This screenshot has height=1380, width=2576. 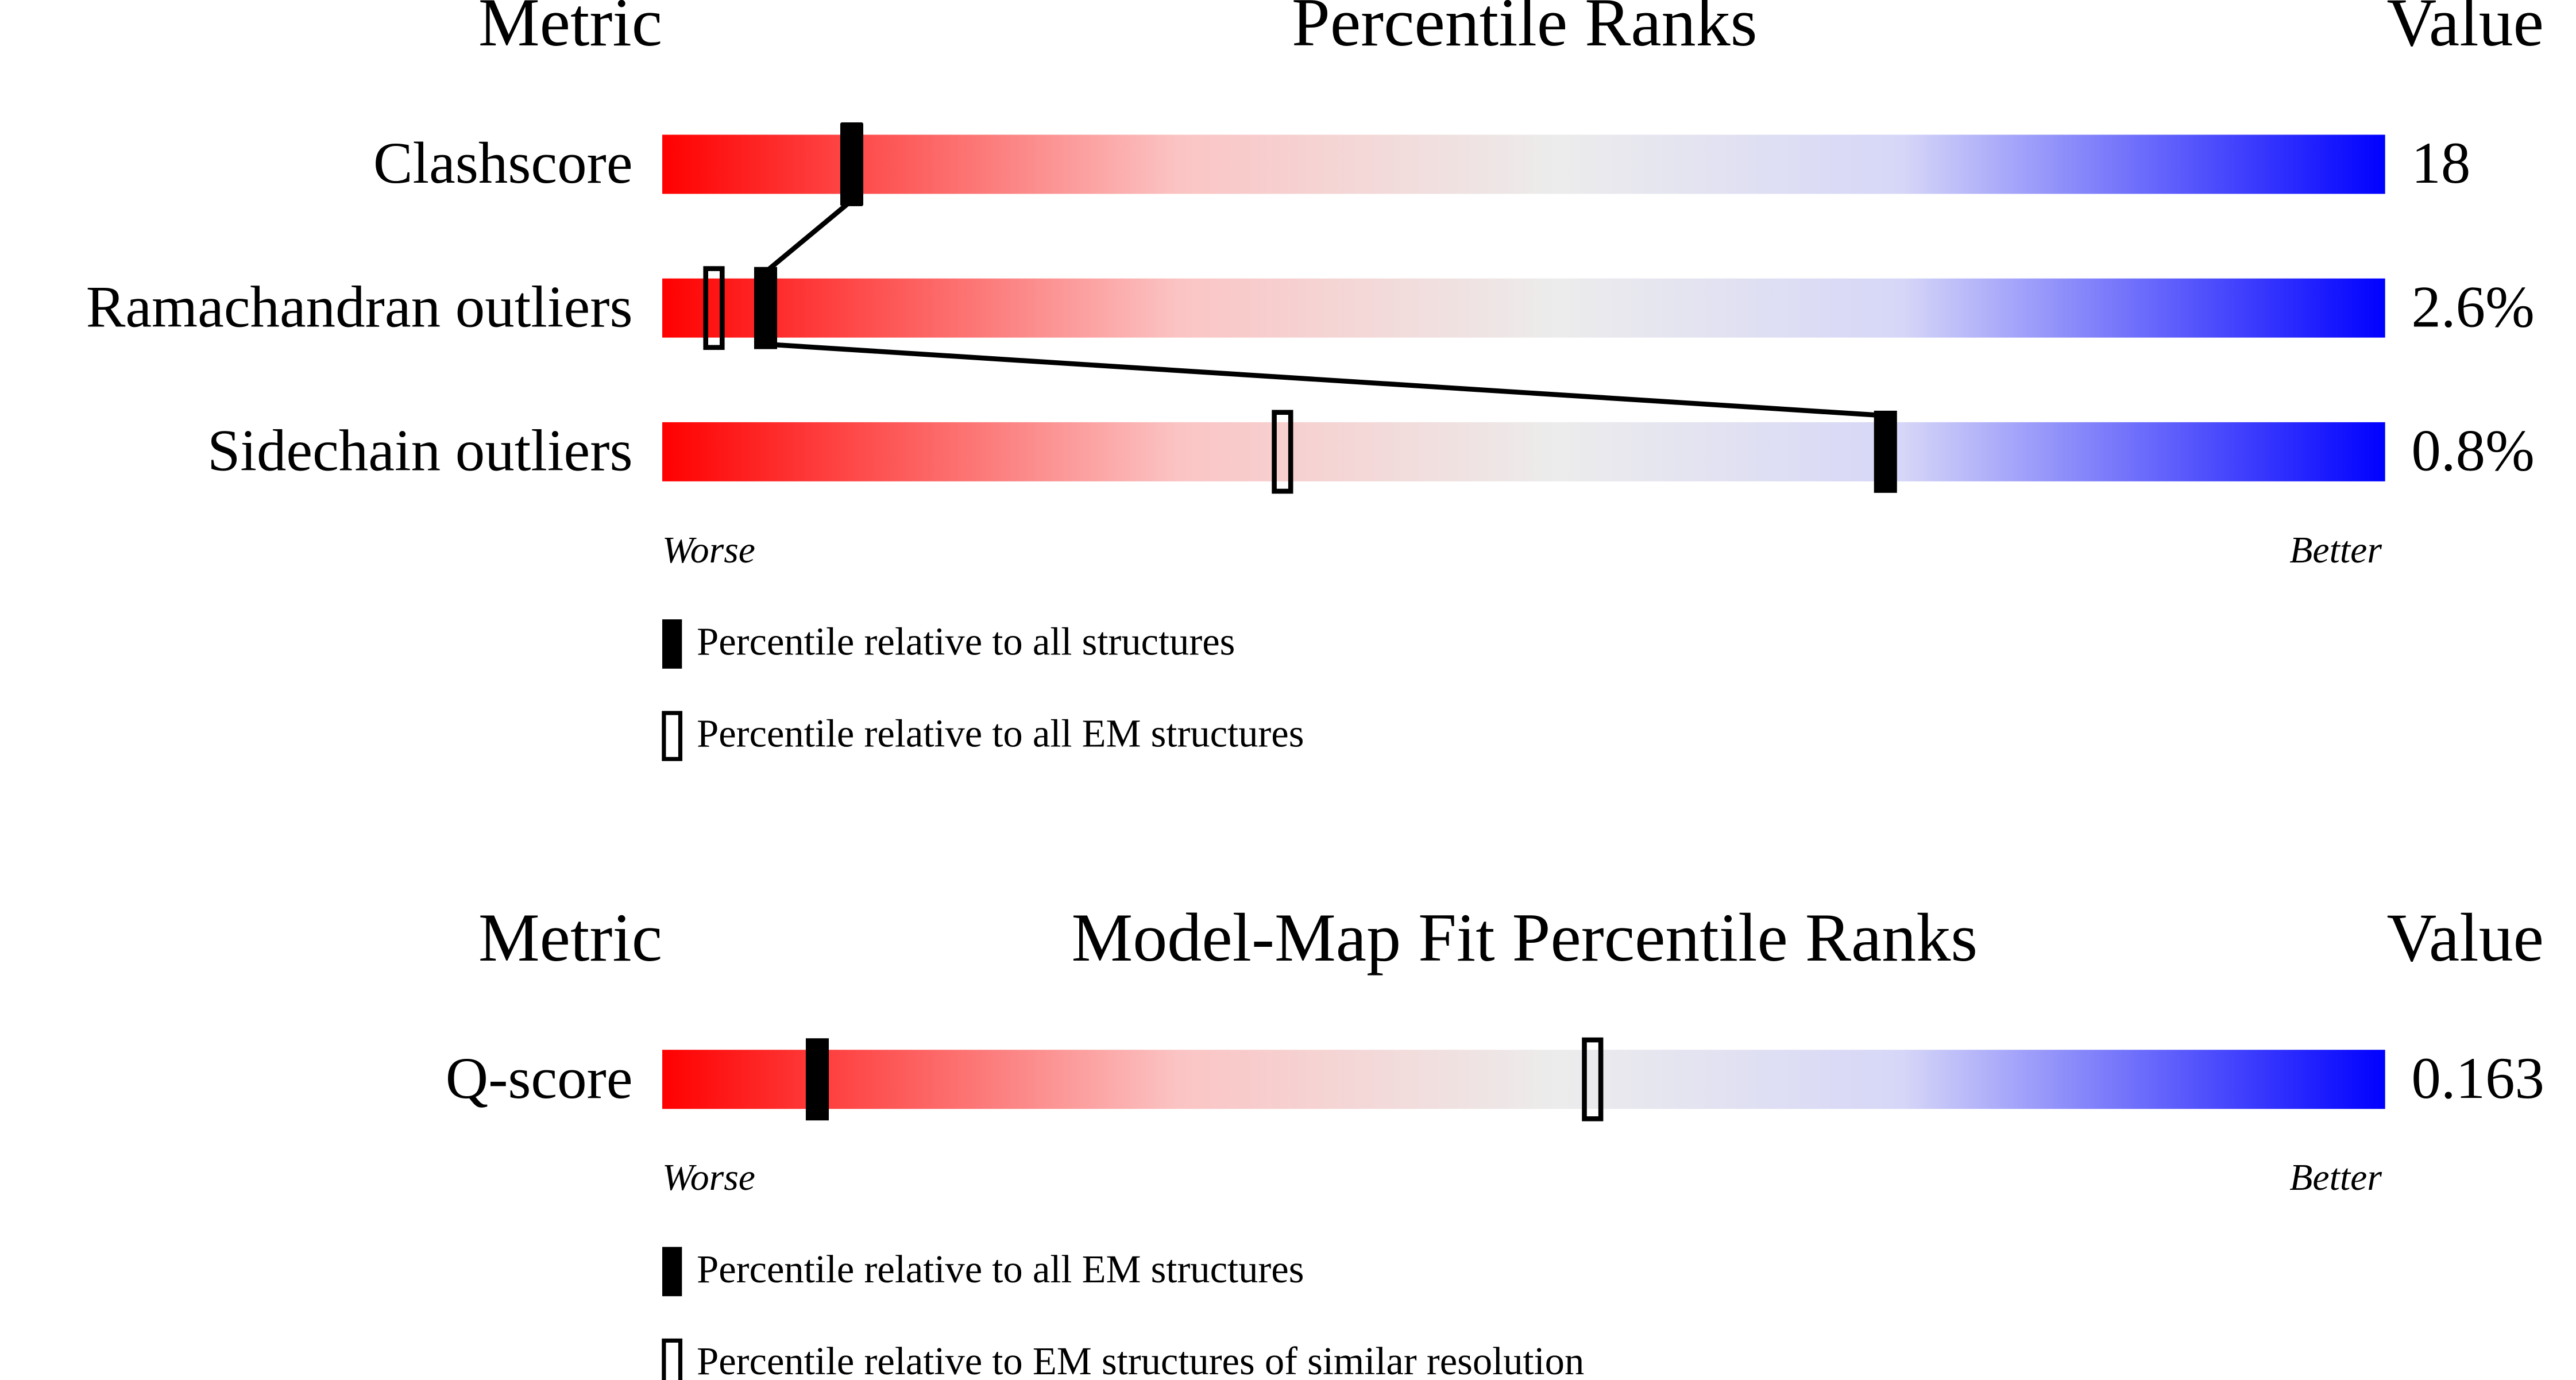 I want to click on metric-value: 2.6%, so click(x=2472, y=307).